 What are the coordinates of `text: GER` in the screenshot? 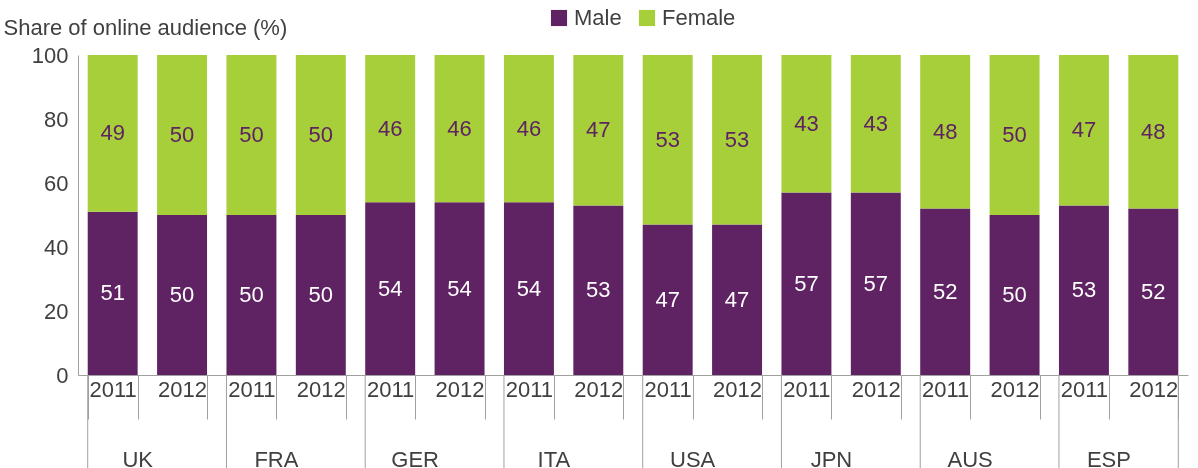 It's located at (415, 457).